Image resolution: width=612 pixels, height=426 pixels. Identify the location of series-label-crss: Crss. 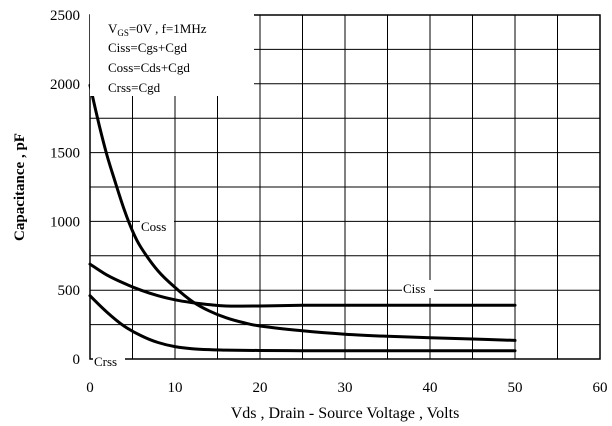
(105, 361).